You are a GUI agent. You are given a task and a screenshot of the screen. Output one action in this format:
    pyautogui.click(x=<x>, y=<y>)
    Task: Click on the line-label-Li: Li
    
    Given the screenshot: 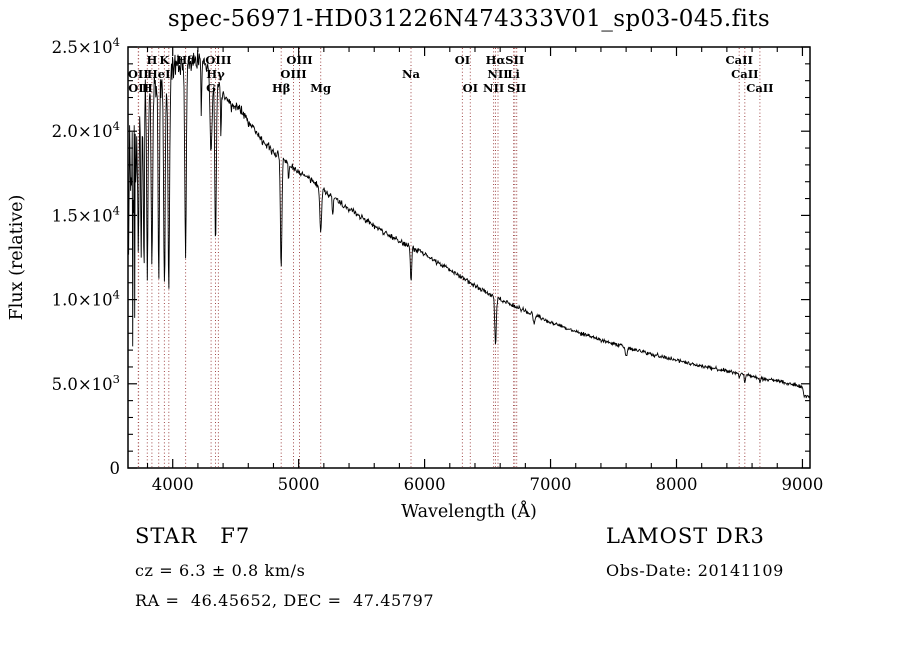 What is the action you would take?
    pyautogui.click(x=513, y=74)
    